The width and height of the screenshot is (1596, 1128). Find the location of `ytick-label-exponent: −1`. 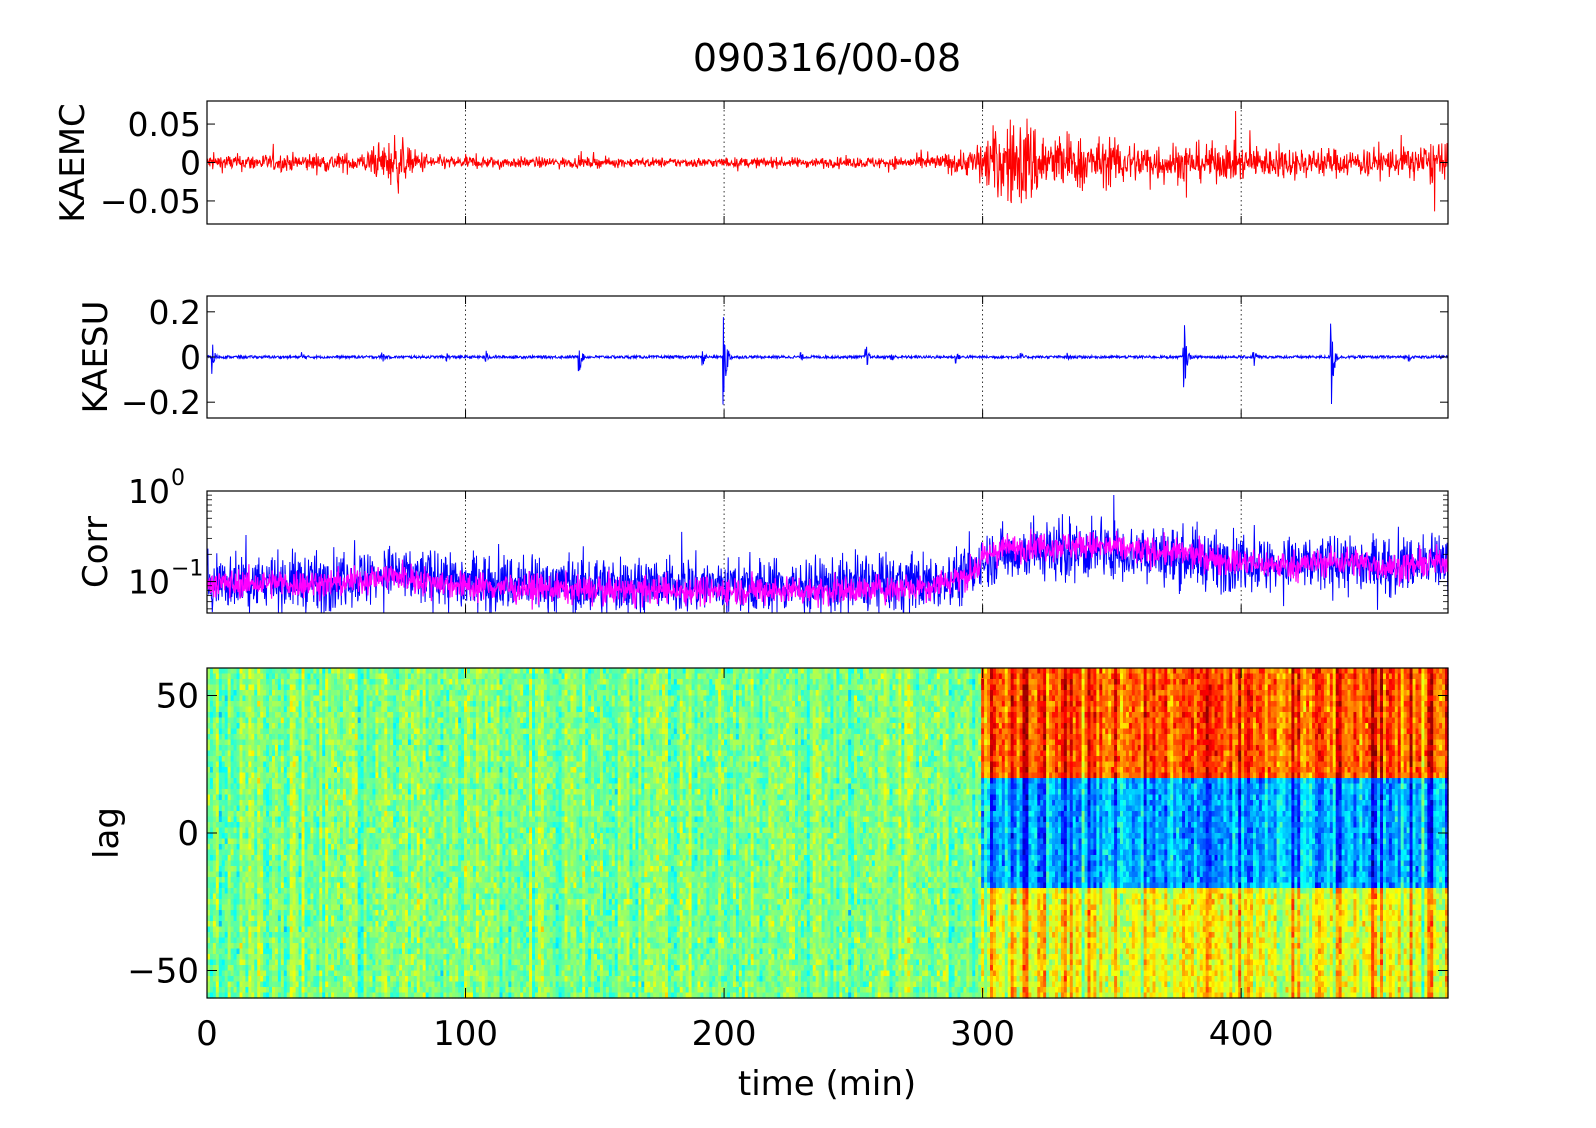

ytick-label-exponent: −1 is located at coordinates (187, 569).